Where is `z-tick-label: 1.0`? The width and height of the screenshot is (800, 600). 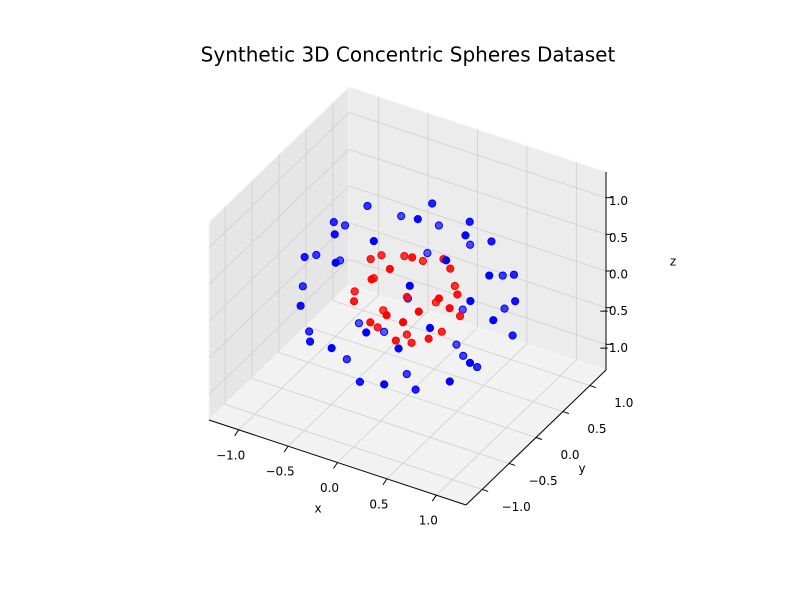 z-tick-label: 1.0 is located at coordinates (618, 201).